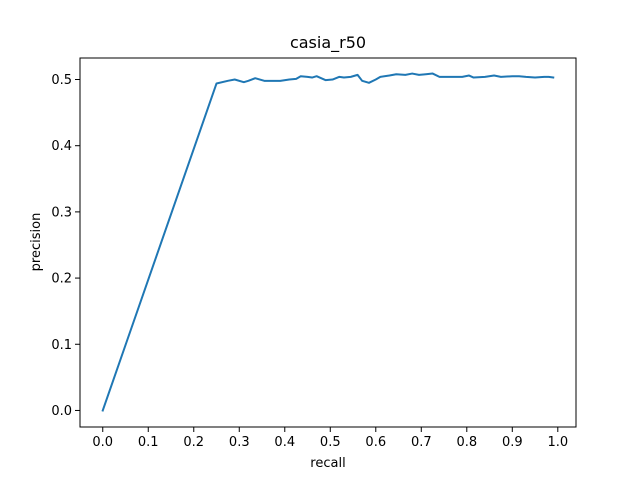  I want to click on x-tick-label: 0.9, so click(512, 442).